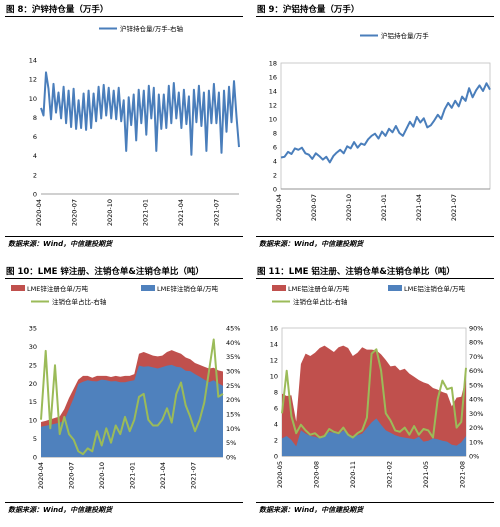 This screenshot has width=500, height=527. Describe the element at coordinates (390, 474) in the screenshot. I see `x-tick-label: 2021-02` at that location.